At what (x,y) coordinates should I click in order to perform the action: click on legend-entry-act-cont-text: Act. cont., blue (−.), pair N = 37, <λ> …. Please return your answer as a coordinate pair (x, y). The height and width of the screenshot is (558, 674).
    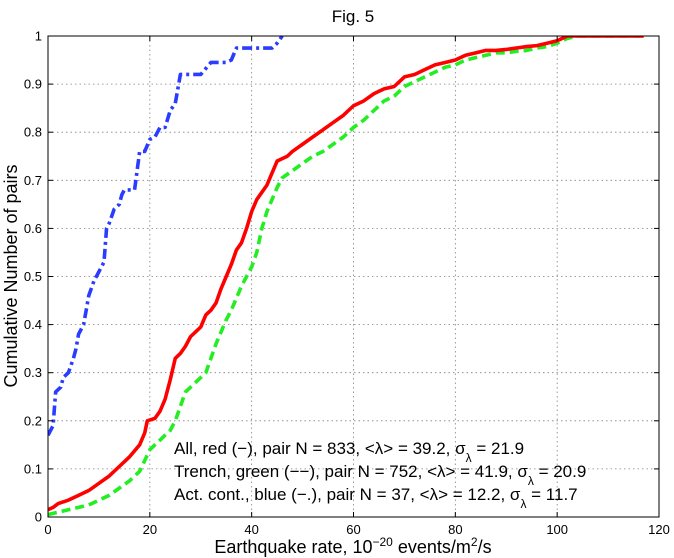
    Looking at the image, I should click on (347, 494).